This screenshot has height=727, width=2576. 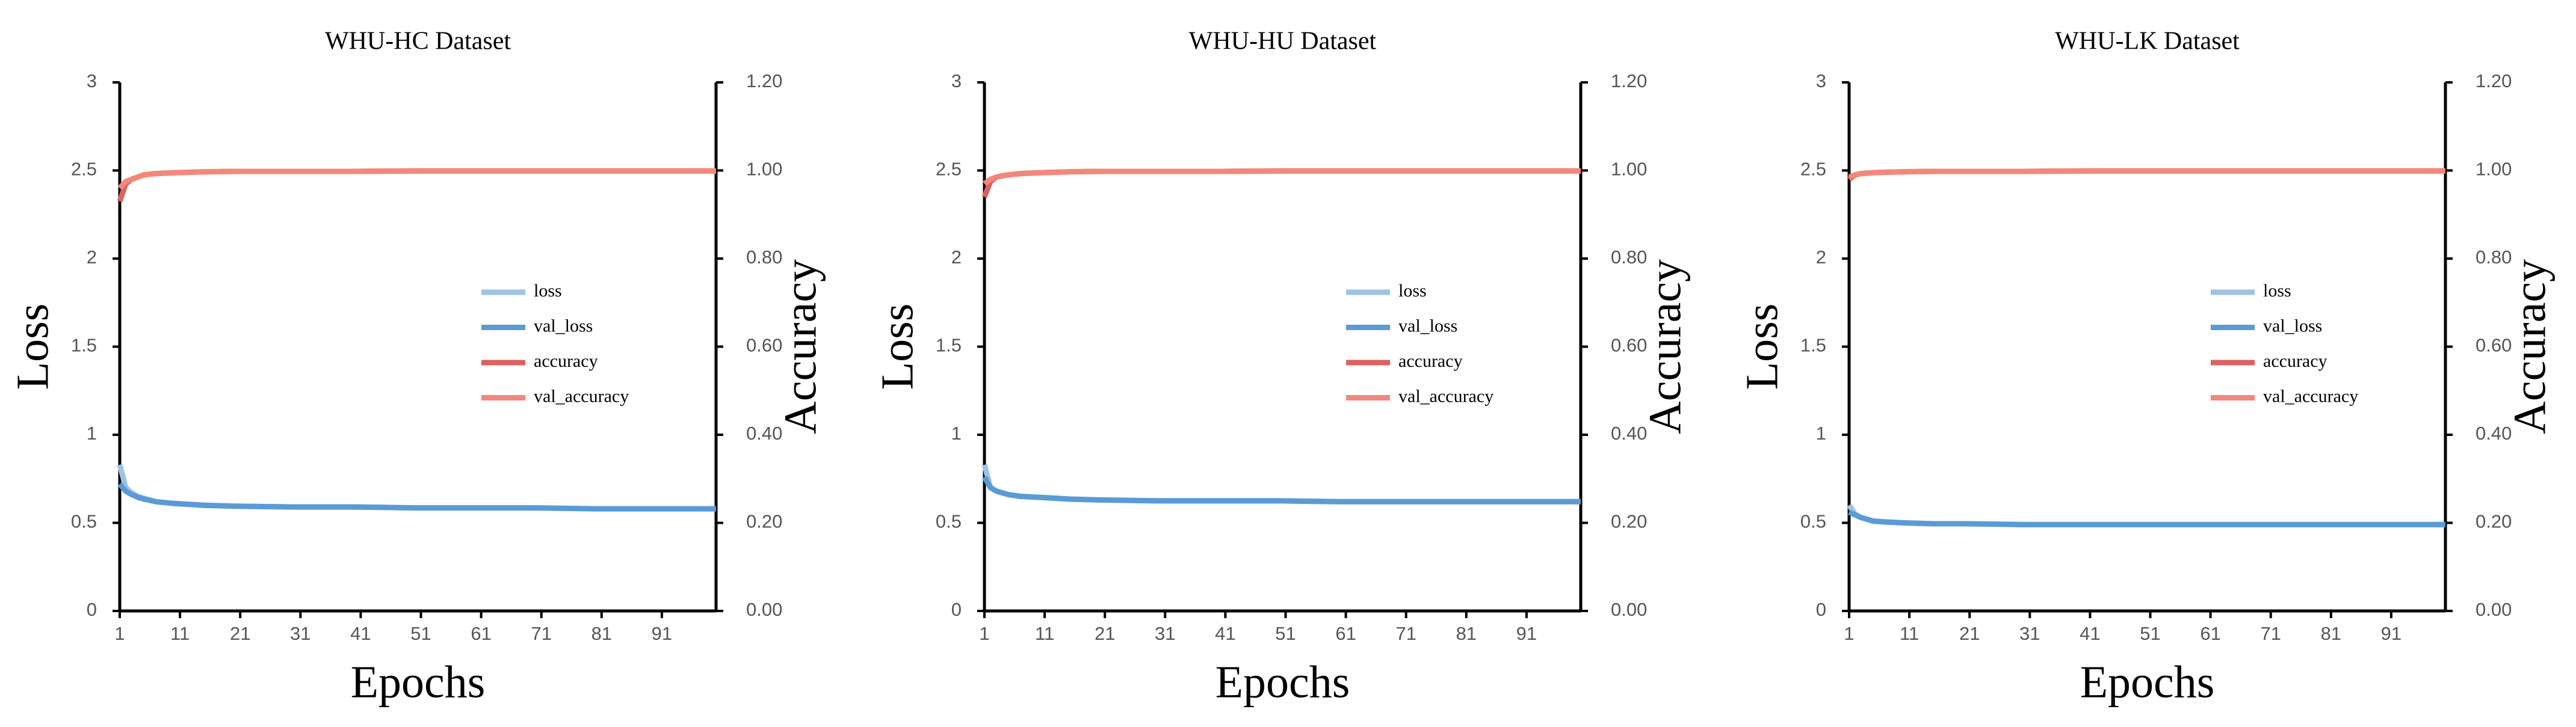 What do you see at coordinates (418, 42) in the screenshot?
I see `chart-title: WHU-HC Dataset` at bounding box center [418, 42].